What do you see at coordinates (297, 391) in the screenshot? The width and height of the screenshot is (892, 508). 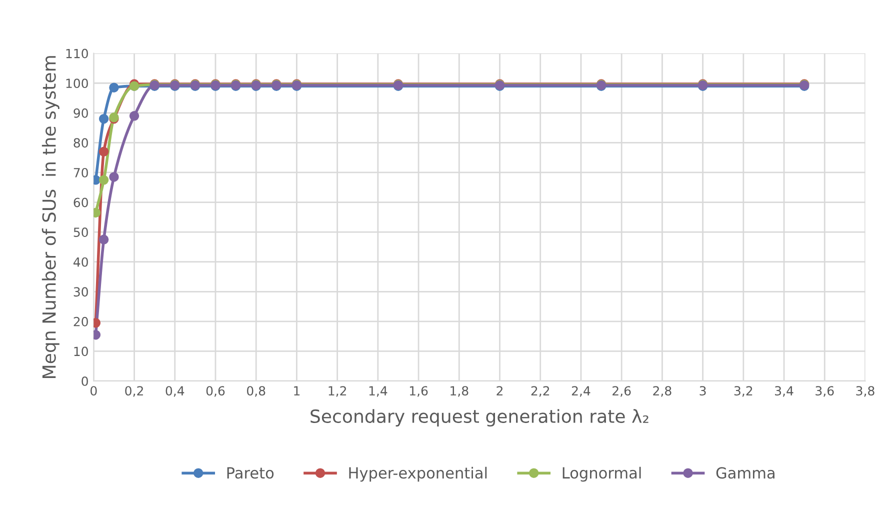 I see `x-tick-label: 1` at bounding box center [297, 391].